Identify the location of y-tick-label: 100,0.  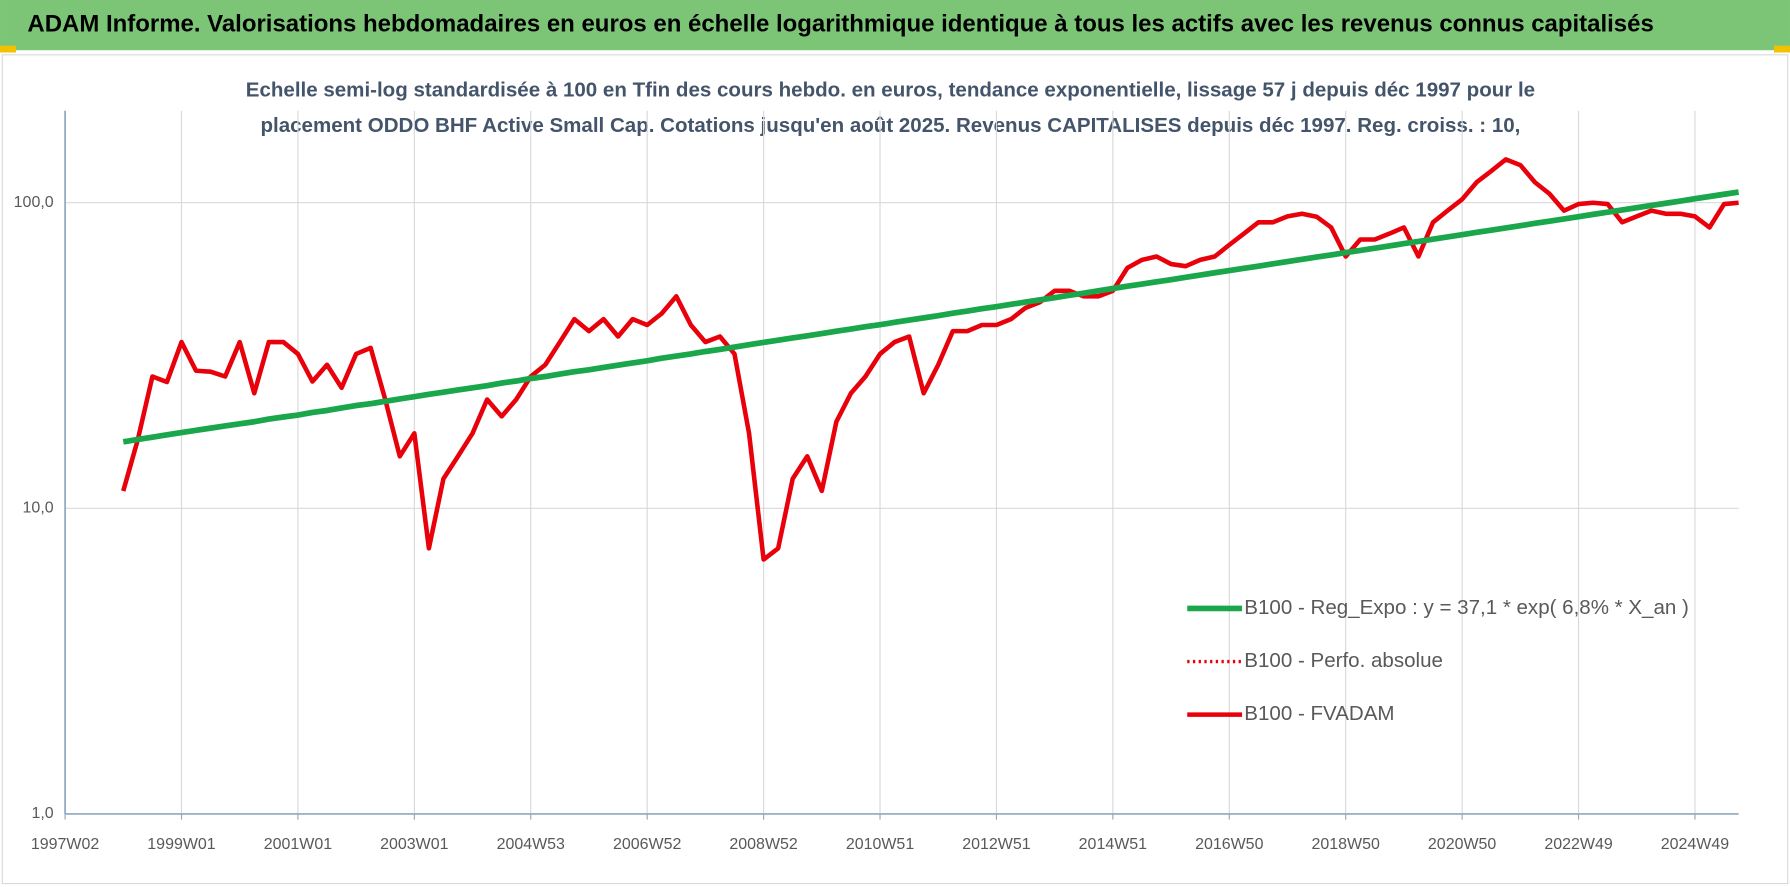
(34, 202).